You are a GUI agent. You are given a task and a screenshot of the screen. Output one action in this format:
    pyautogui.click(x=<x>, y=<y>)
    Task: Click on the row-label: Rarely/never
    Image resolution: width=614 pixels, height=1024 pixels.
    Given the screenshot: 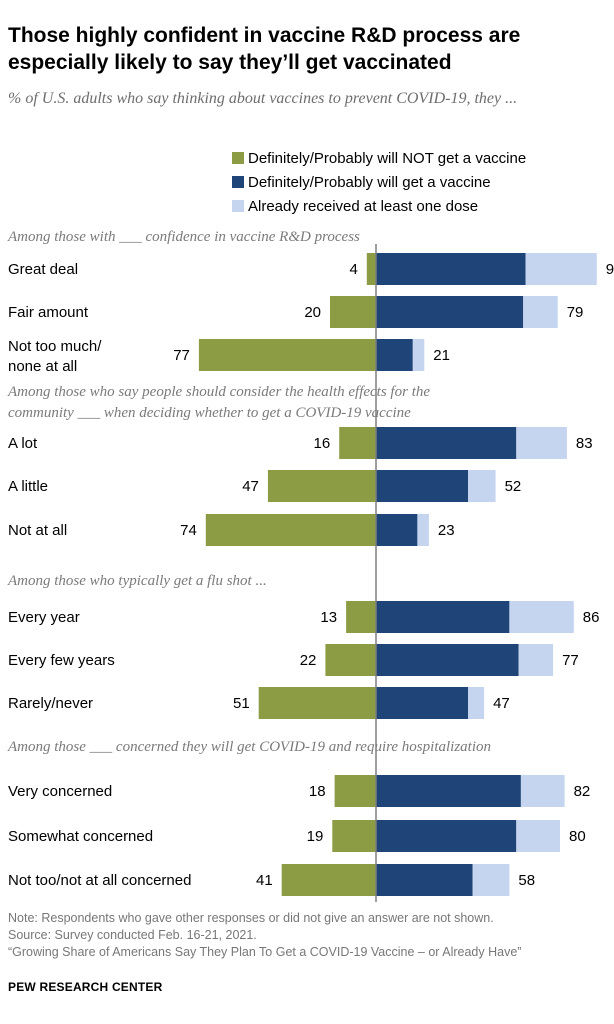 What is the action you would take?
    pyautogui.click(x=50, y=703)
    